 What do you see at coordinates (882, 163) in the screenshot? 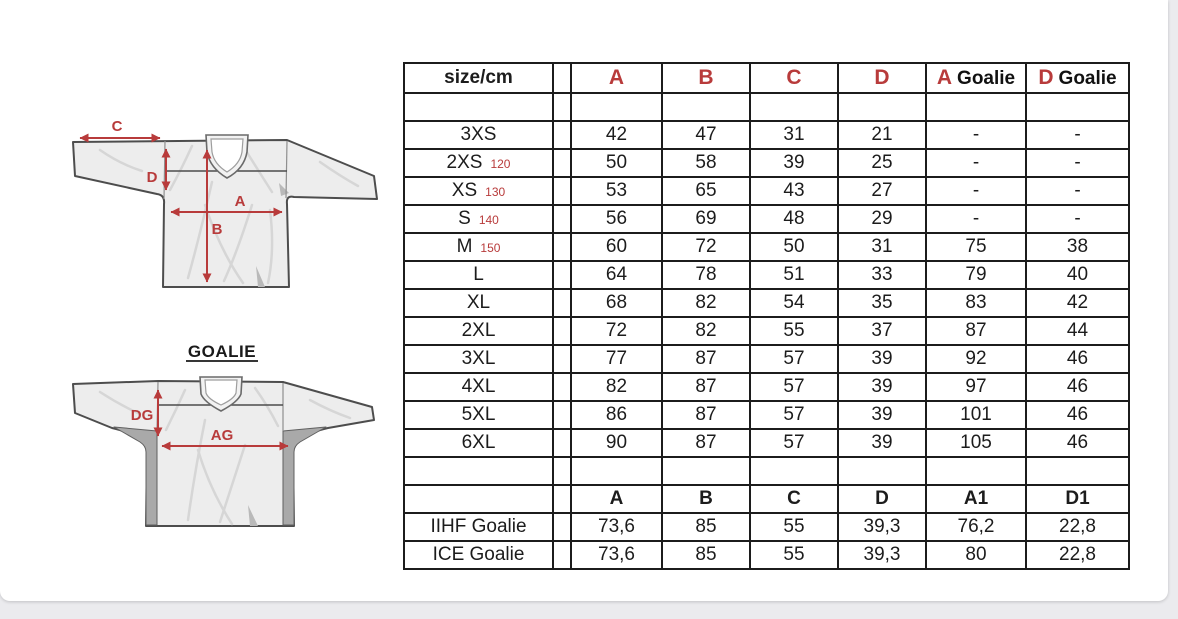
I see `measurement-cell: 25` at bounding box center [882, 163].